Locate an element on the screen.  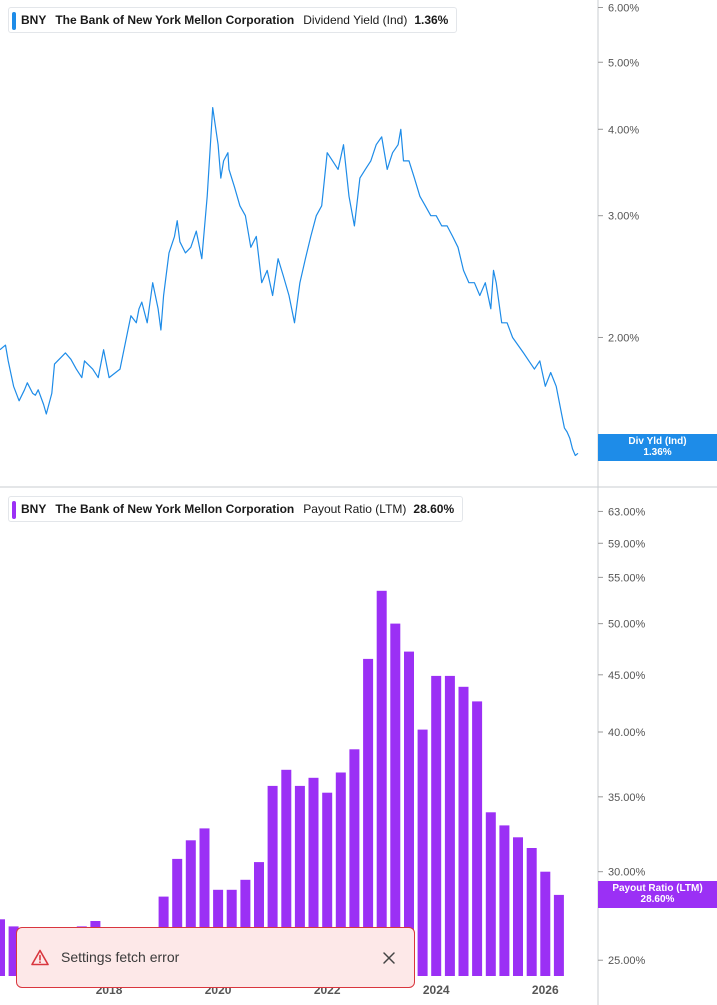
y-tick-label: 45.00% is located at coordinates (627, 676).